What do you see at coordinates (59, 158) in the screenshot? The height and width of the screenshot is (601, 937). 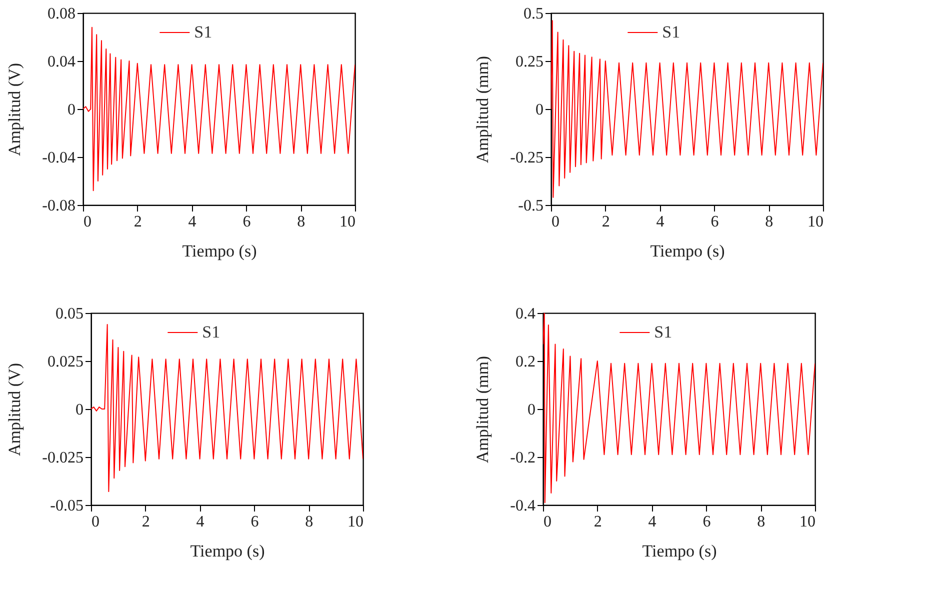 I see `y-tick-label: -0.04` at bounding box center [59, 158].